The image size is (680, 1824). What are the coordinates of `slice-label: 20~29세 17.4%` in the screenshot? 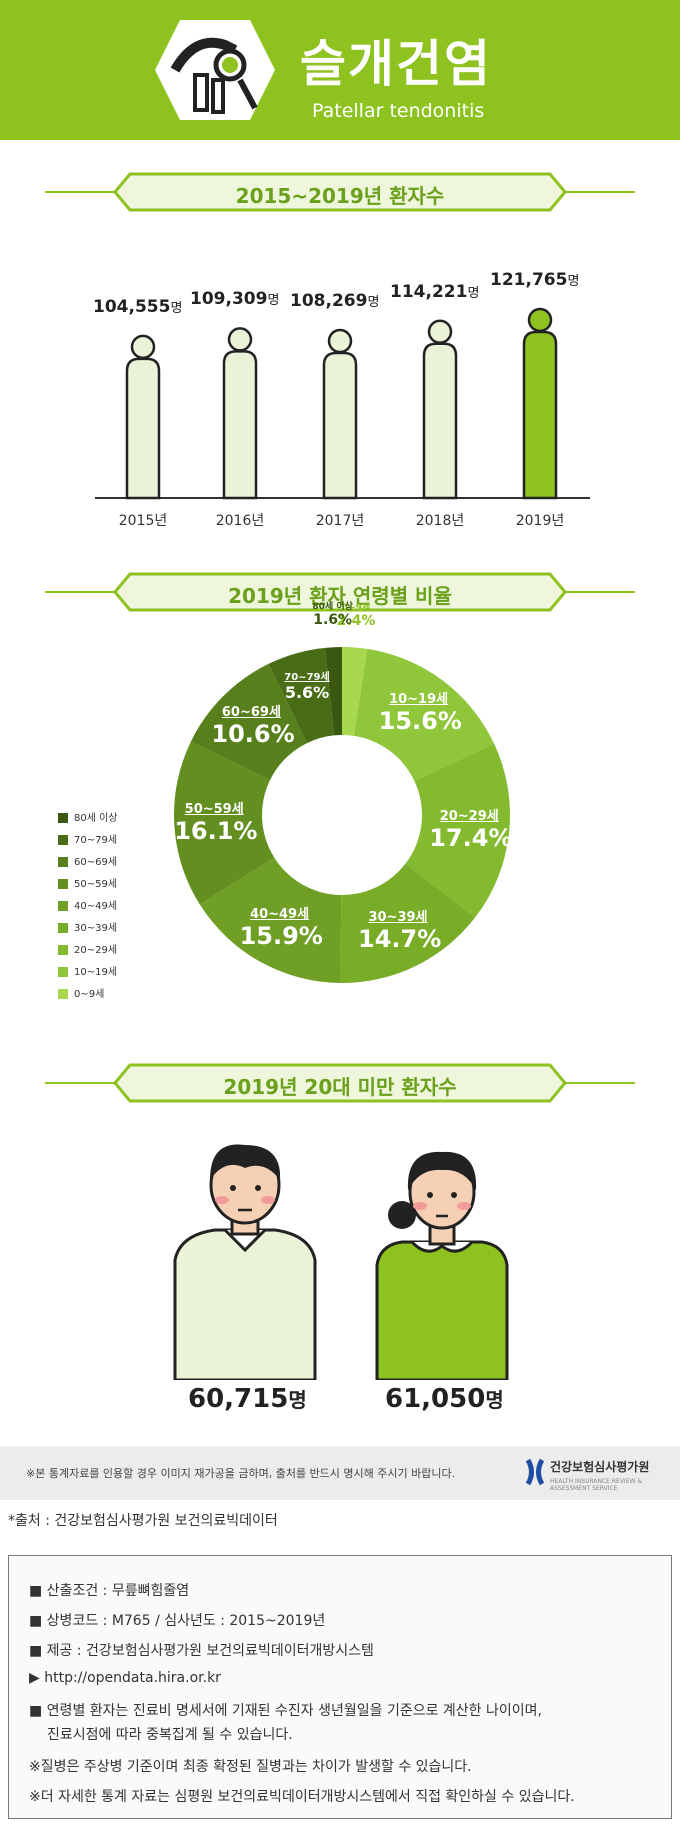 It's located at (471, 830).